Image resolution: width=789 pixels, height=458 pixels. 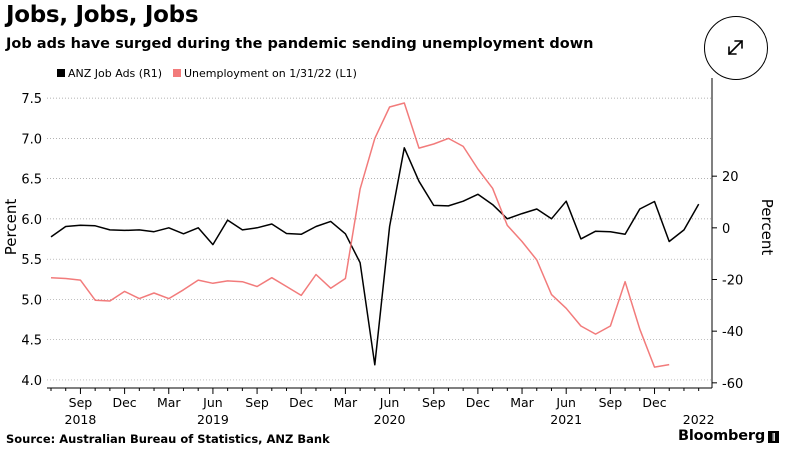 What do you see at coordinates (721, 436) in the screenshot?
I see `brand-name: Bloomberg` at bounding box center [721, 436].